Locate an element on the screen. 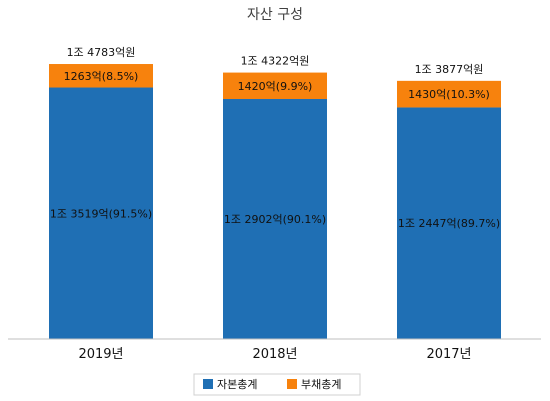 This screenshot has height=401, width=550. legend-box is located at coordinates (277, 384).